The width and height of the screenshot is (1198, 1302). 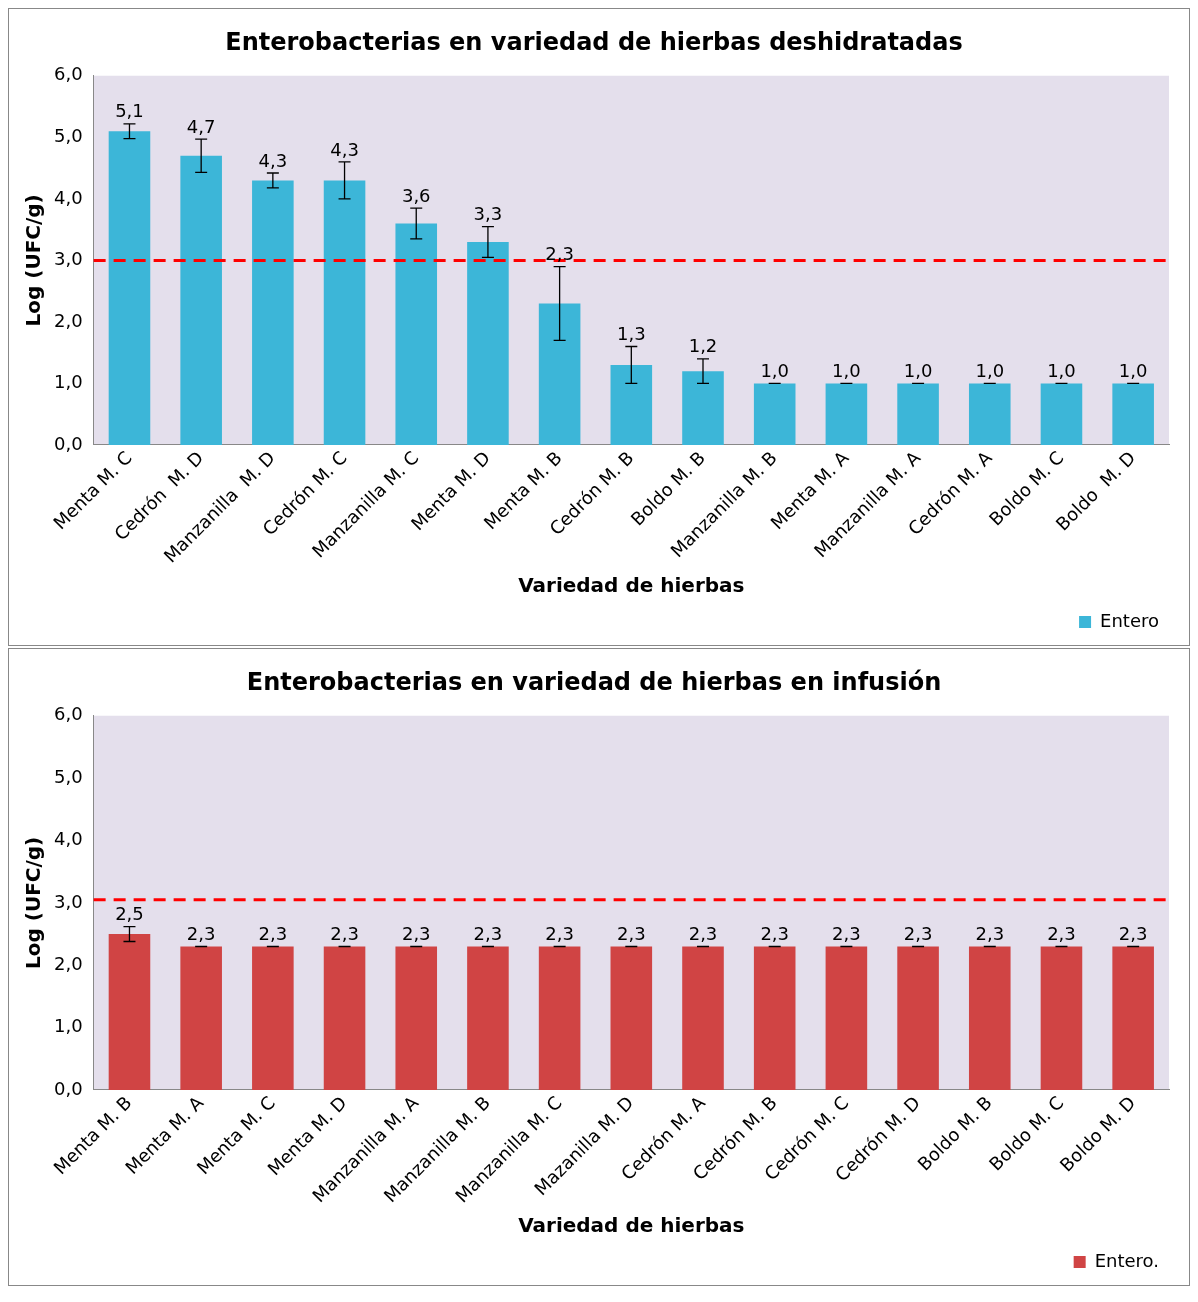 I want to click on data-label: 1,2, so click(x=703, y=346).